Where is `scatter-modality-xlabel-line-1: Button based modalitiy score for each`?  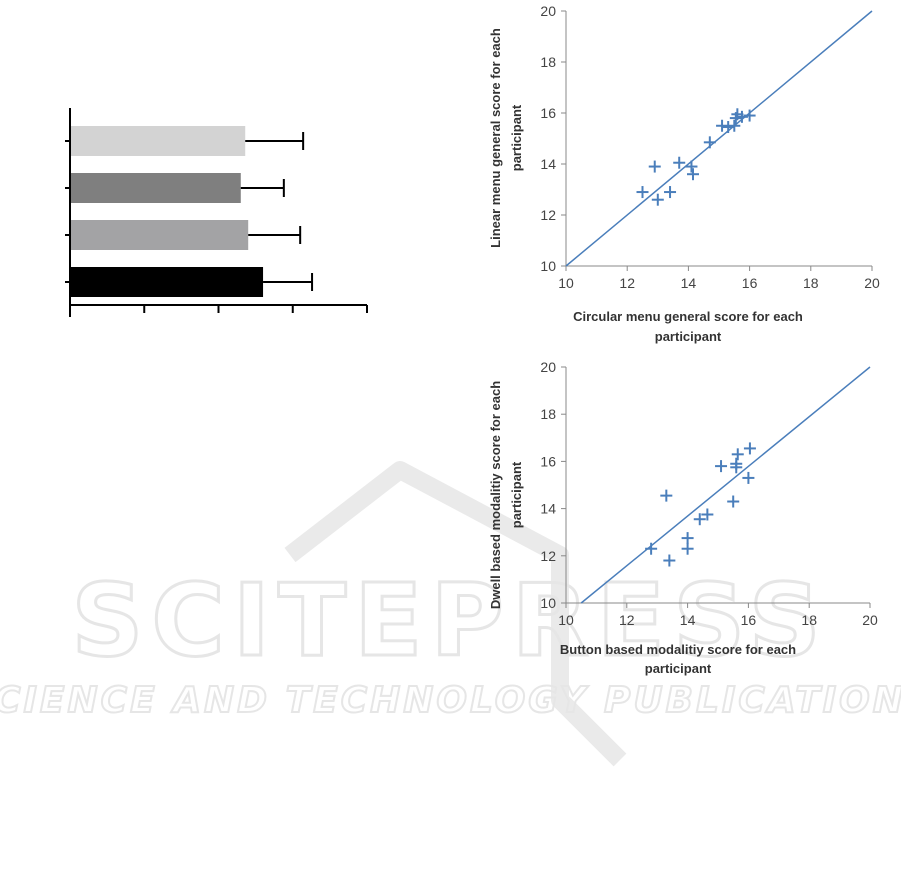 scatter-modality-xlabel-line-1: Button based modalitiy score for each is located at coordinates (678, 649).